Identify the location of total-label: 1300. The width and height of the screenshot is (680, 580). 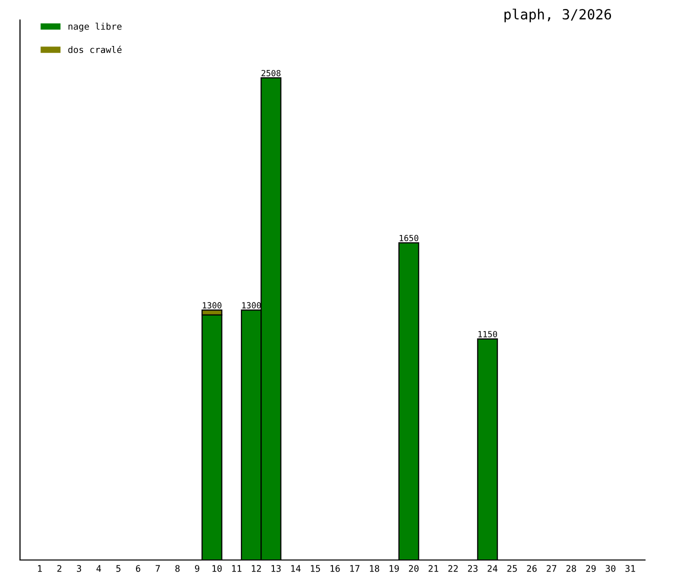
(212, 305).